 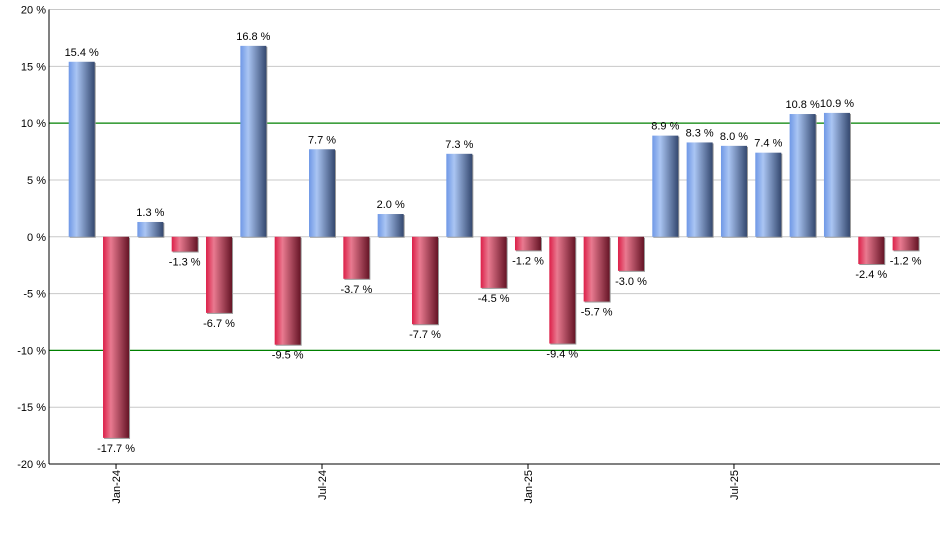 What do you see at coordinates (768, 144) in the screenshot?
I see `data-label: 7.4 %` at bounding box center [768, 144].